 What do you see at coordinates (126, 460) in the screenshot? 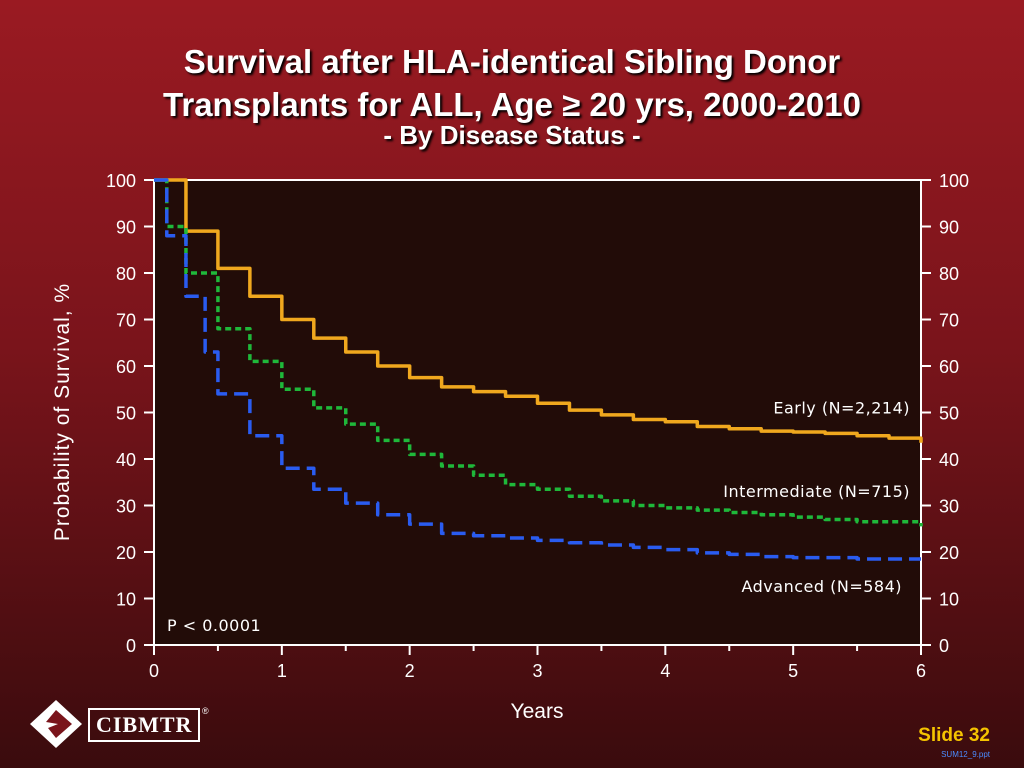
I see `y-tick-label-left: 40` at bounding box center [126, 460].